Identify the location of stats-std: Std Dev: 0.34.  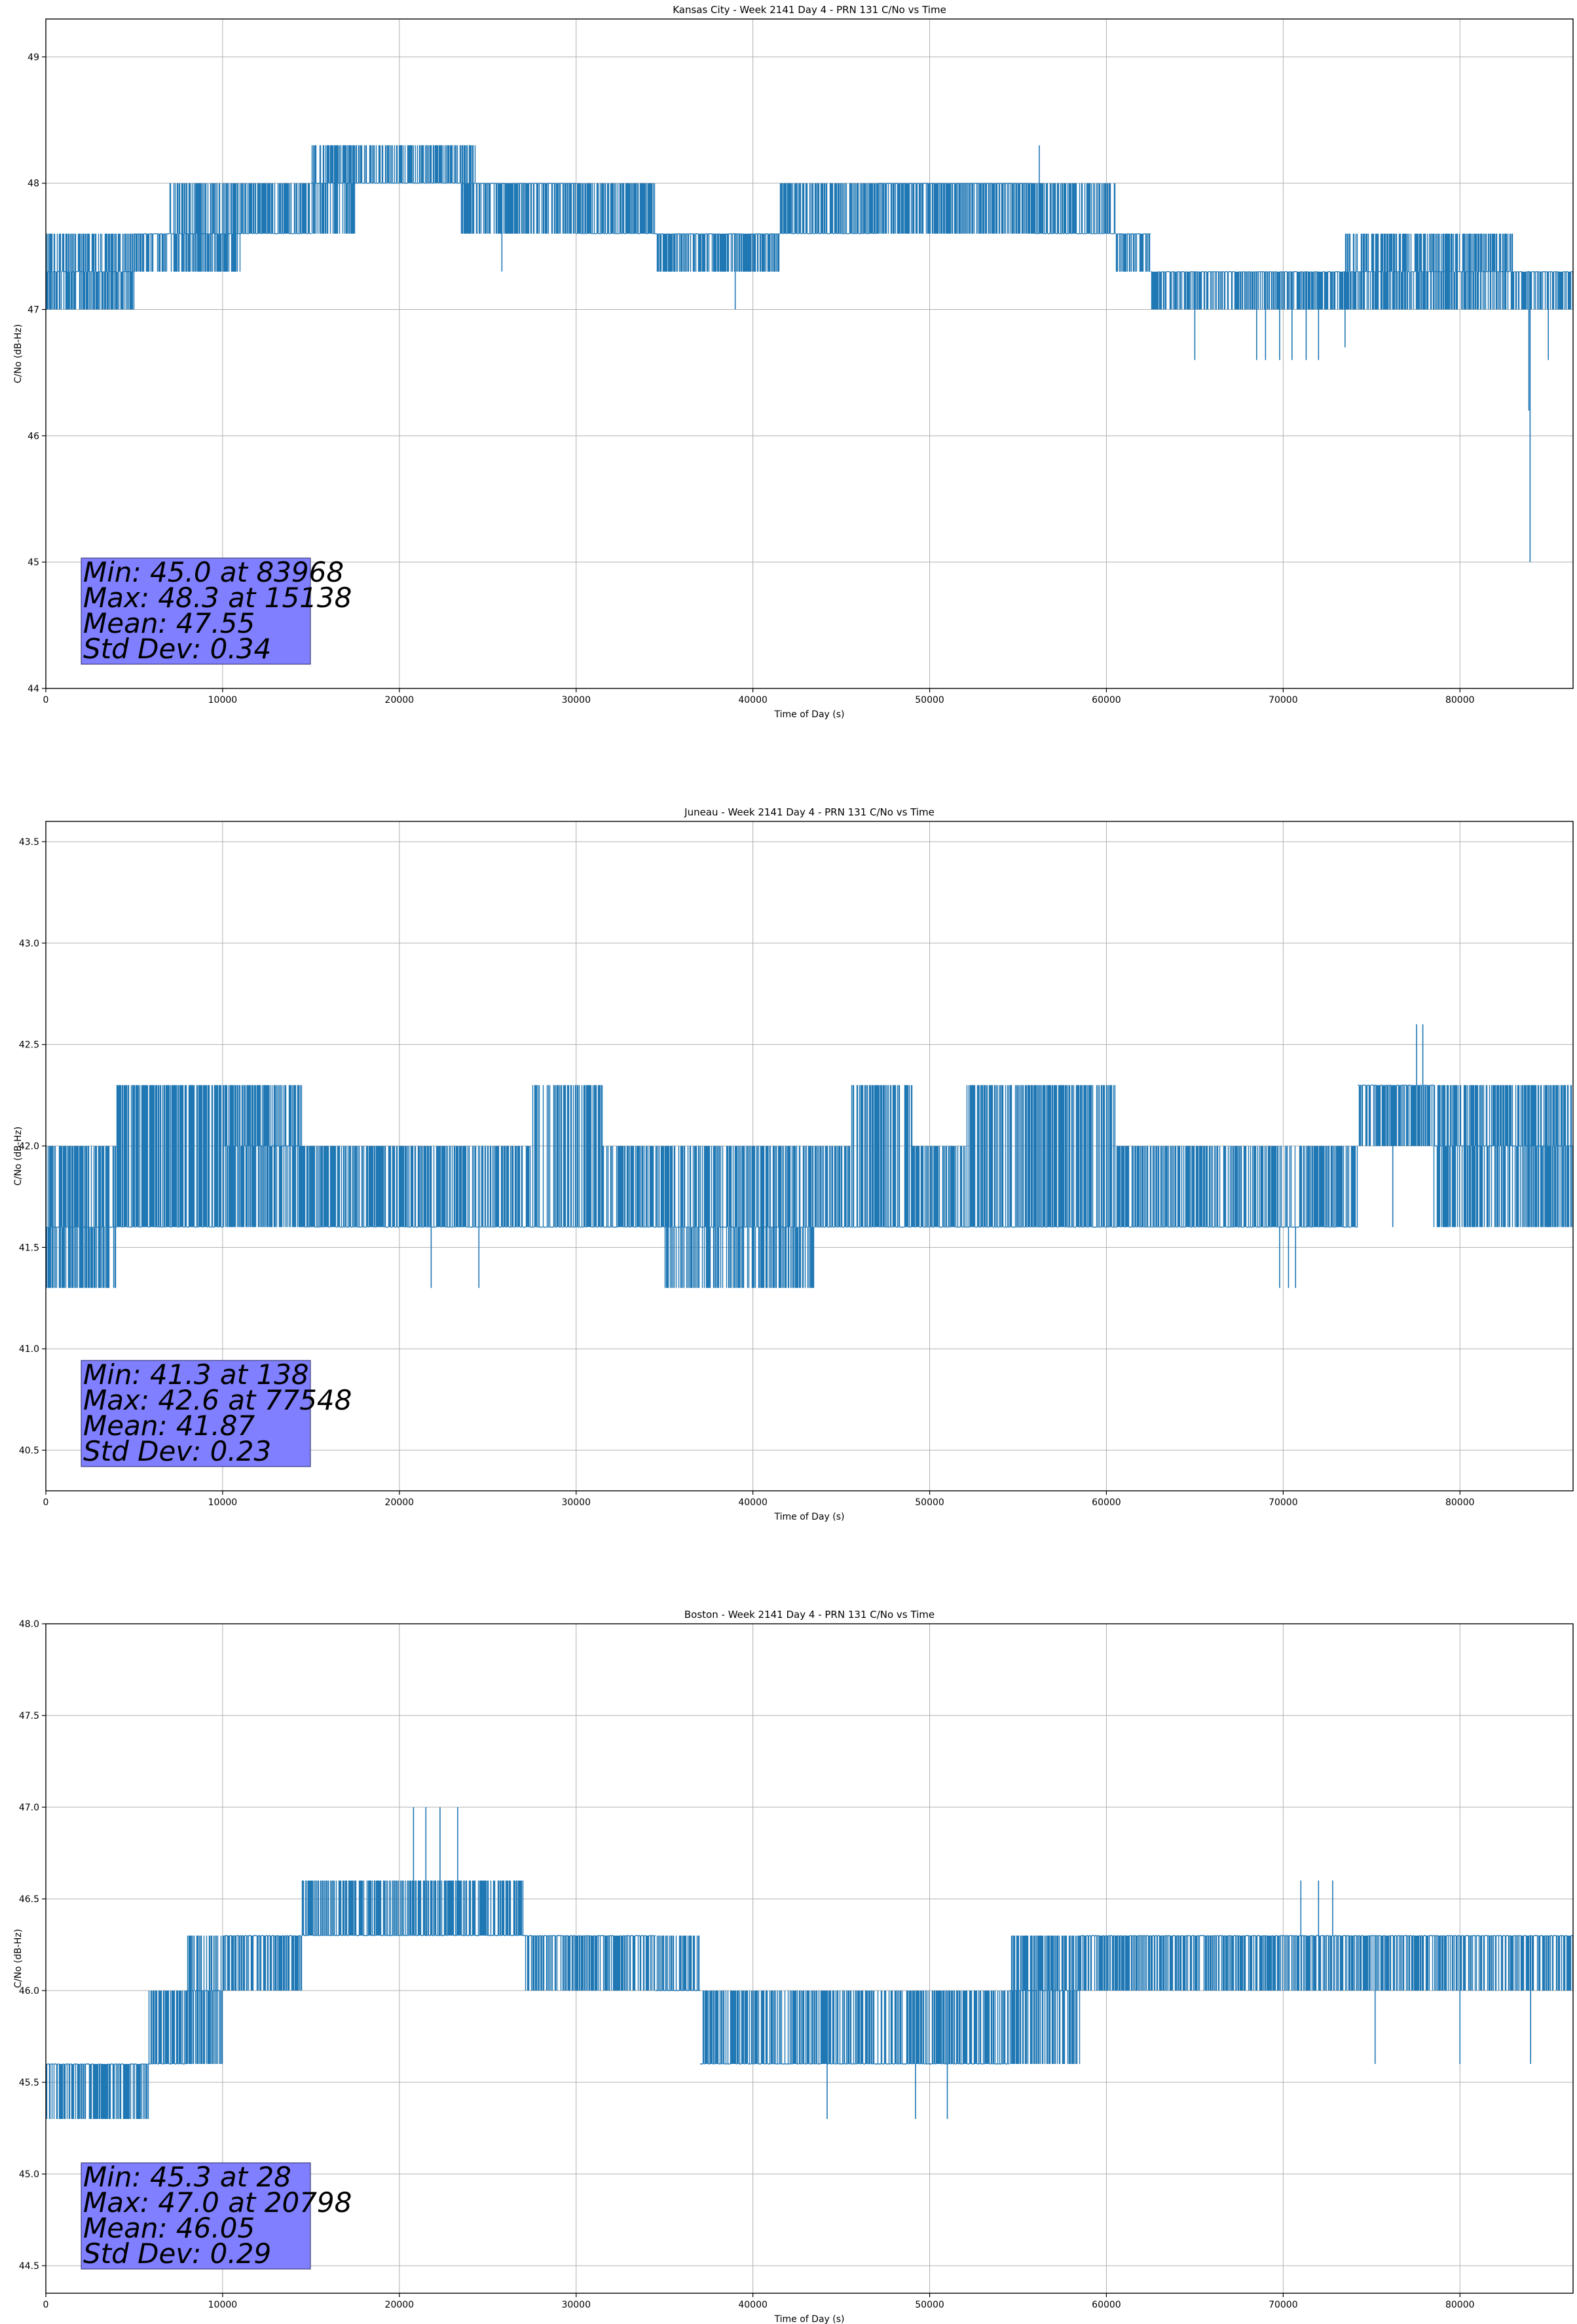
(177, 649).